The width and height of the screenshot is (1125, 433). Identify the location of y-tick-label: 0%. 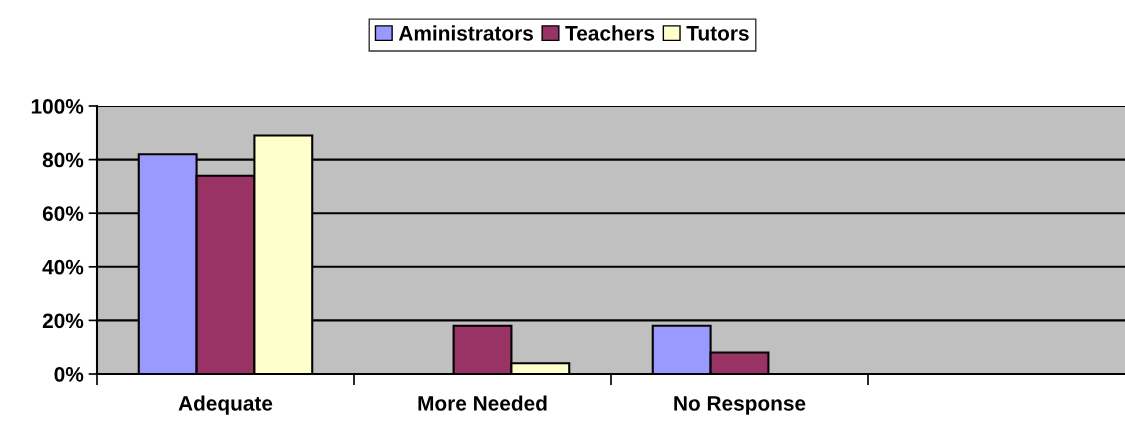
(69, 374).